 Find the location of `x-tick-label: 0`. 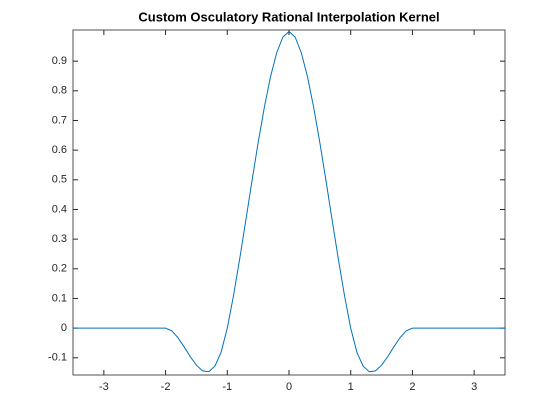

x-tick-label: 0 is located at coordinates (289, 387).